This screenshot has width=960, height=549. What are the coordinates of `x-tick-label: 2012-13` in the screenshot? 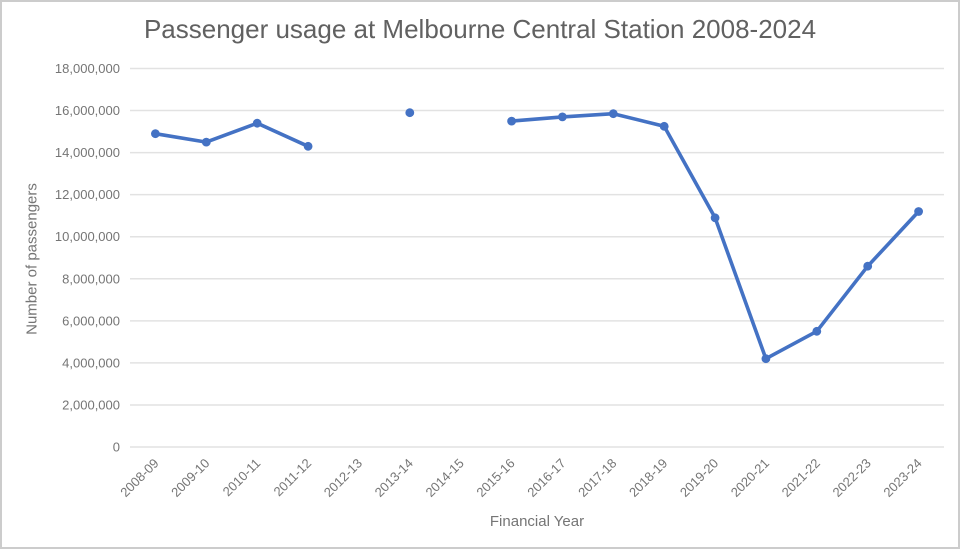 It's located at (343, 478).